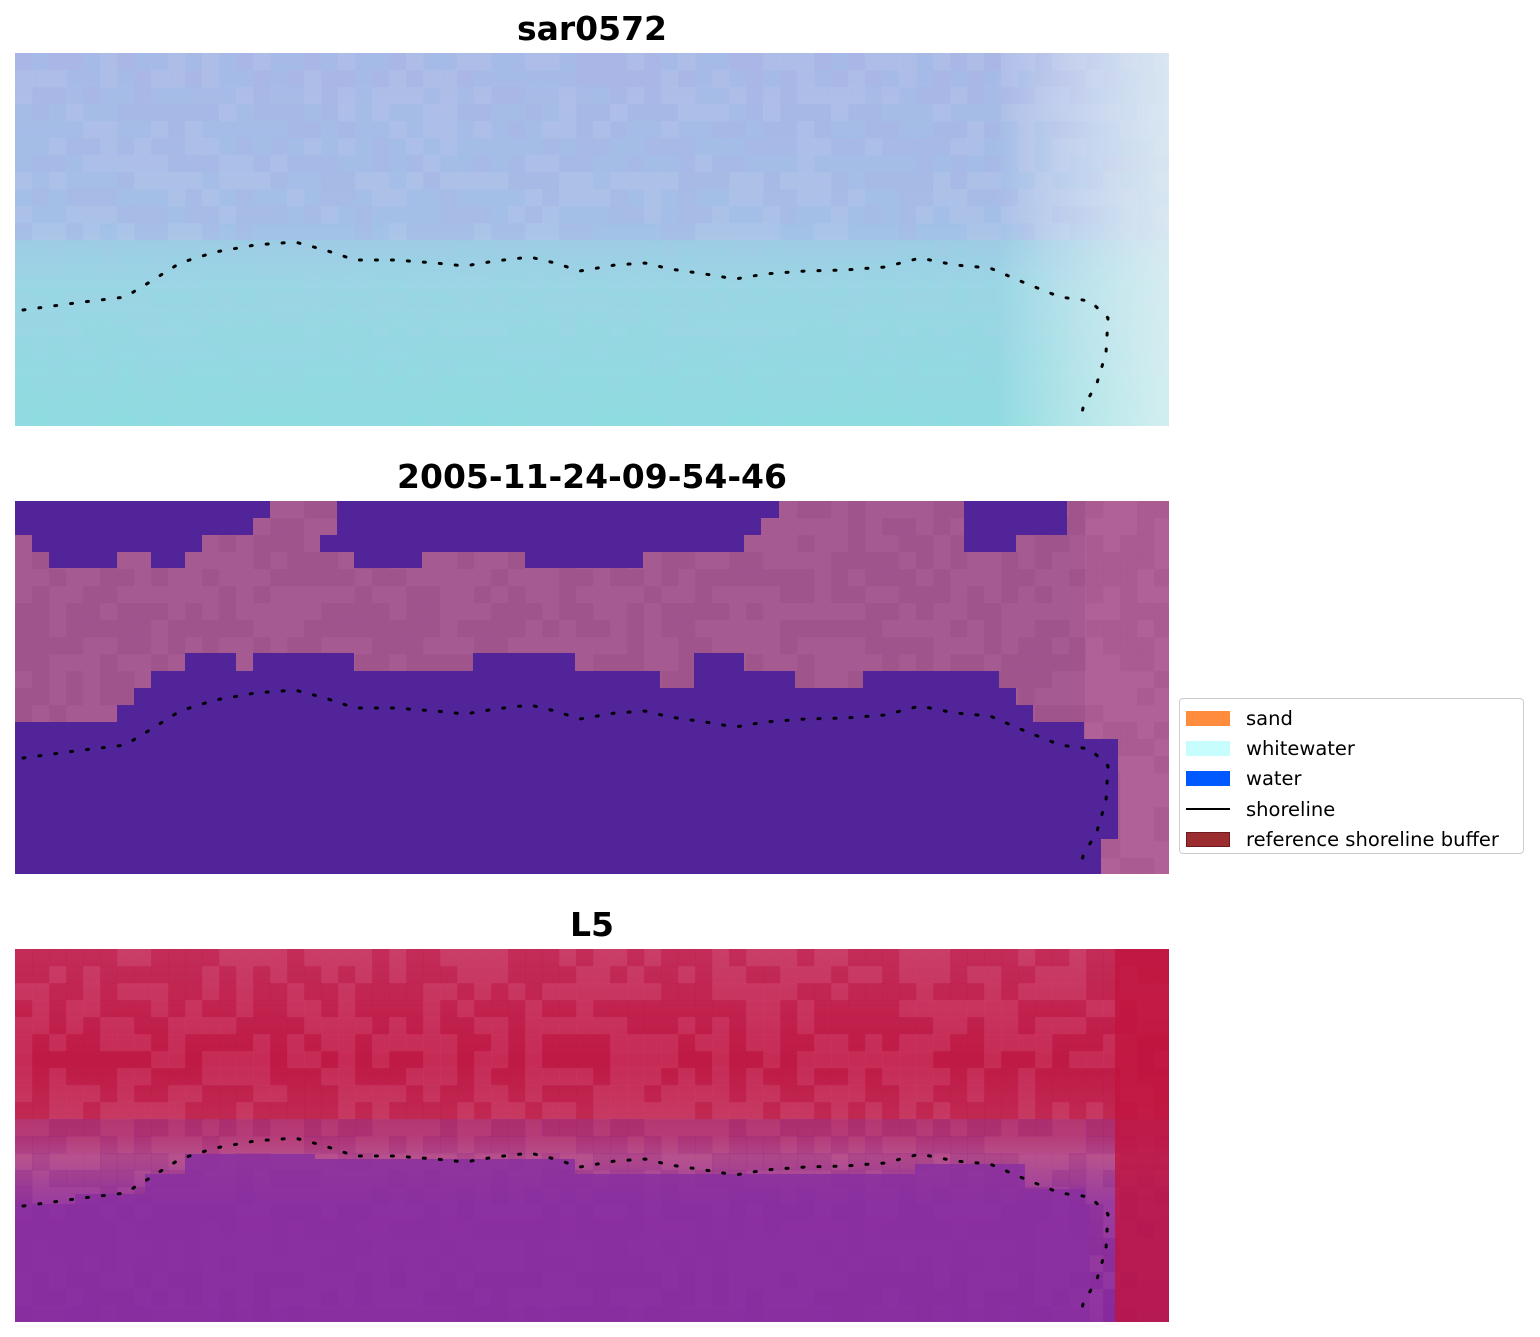  What do you see at coordinates (1015, 526) in the screenshot?
I see `water-region-top-right` at bounding box center [1015, 526].